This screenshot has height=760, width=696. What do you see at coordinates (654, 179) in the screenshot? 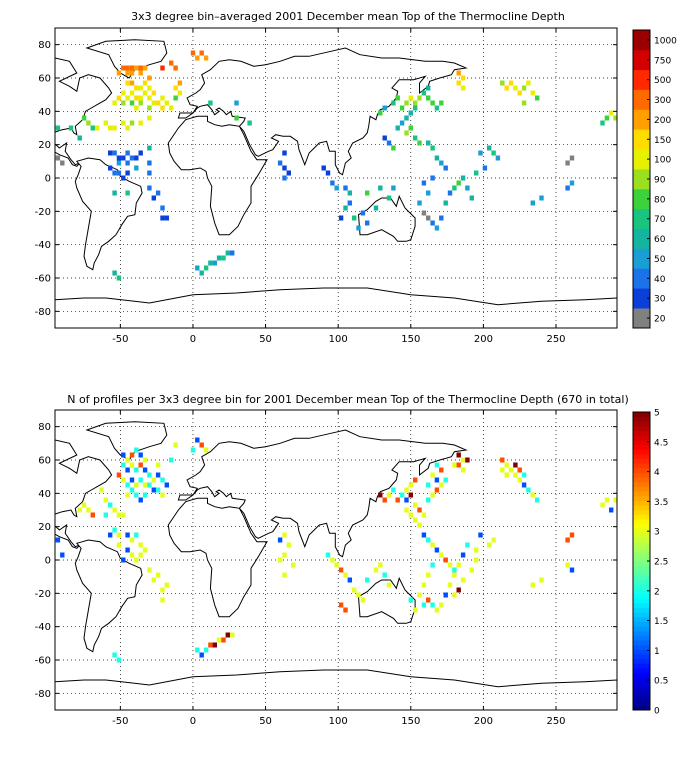
I see `colorbar: 20 30 40 50 60 70 80 90 100 150 200 300 500 750 1000` at bounding box center [654, 179].